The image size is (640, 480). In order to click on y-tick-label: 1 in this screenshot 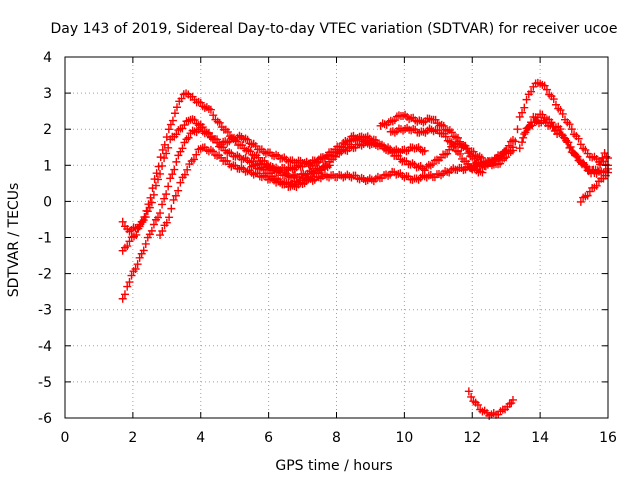, I will do `click(47, 166)`.